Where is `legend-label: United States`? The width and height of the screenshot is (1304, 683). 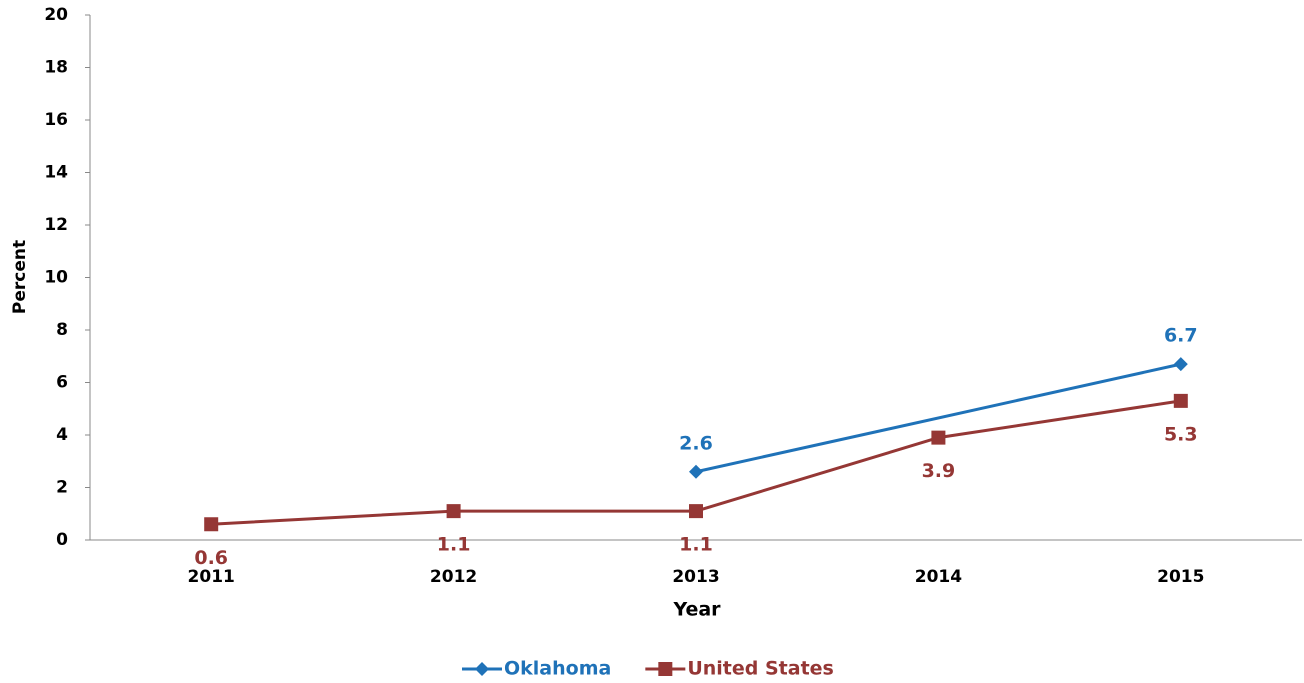
legend-label: United States is located at coordinates (760, 669).